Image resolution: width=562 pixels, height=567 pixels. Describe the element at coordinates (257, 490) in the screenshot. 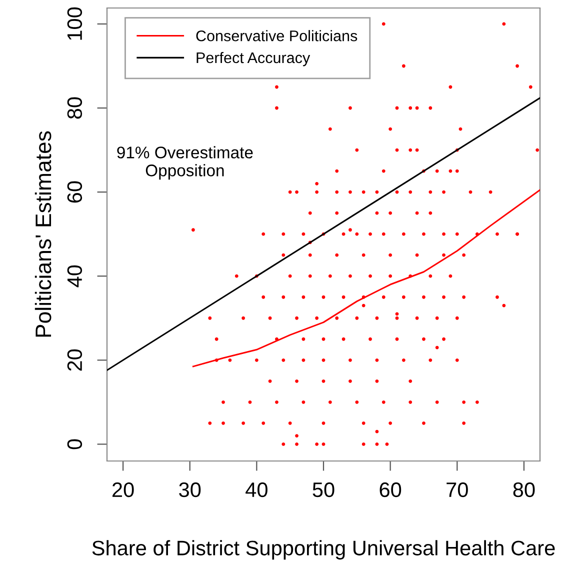

I see `x-tick-label: 40` at that location.